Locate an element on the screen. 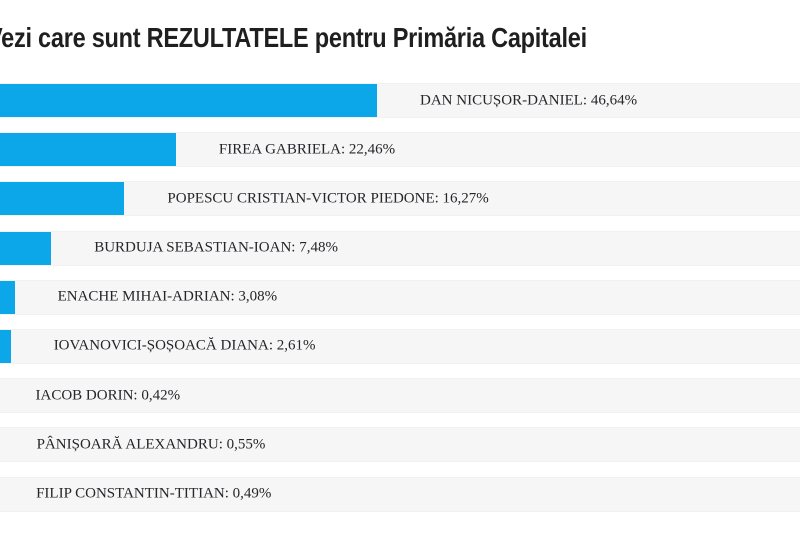  result-row: IOVANOVICI-ȘOȘOACĂ DIANA: 2,61% is located at coordinates (400, 346).